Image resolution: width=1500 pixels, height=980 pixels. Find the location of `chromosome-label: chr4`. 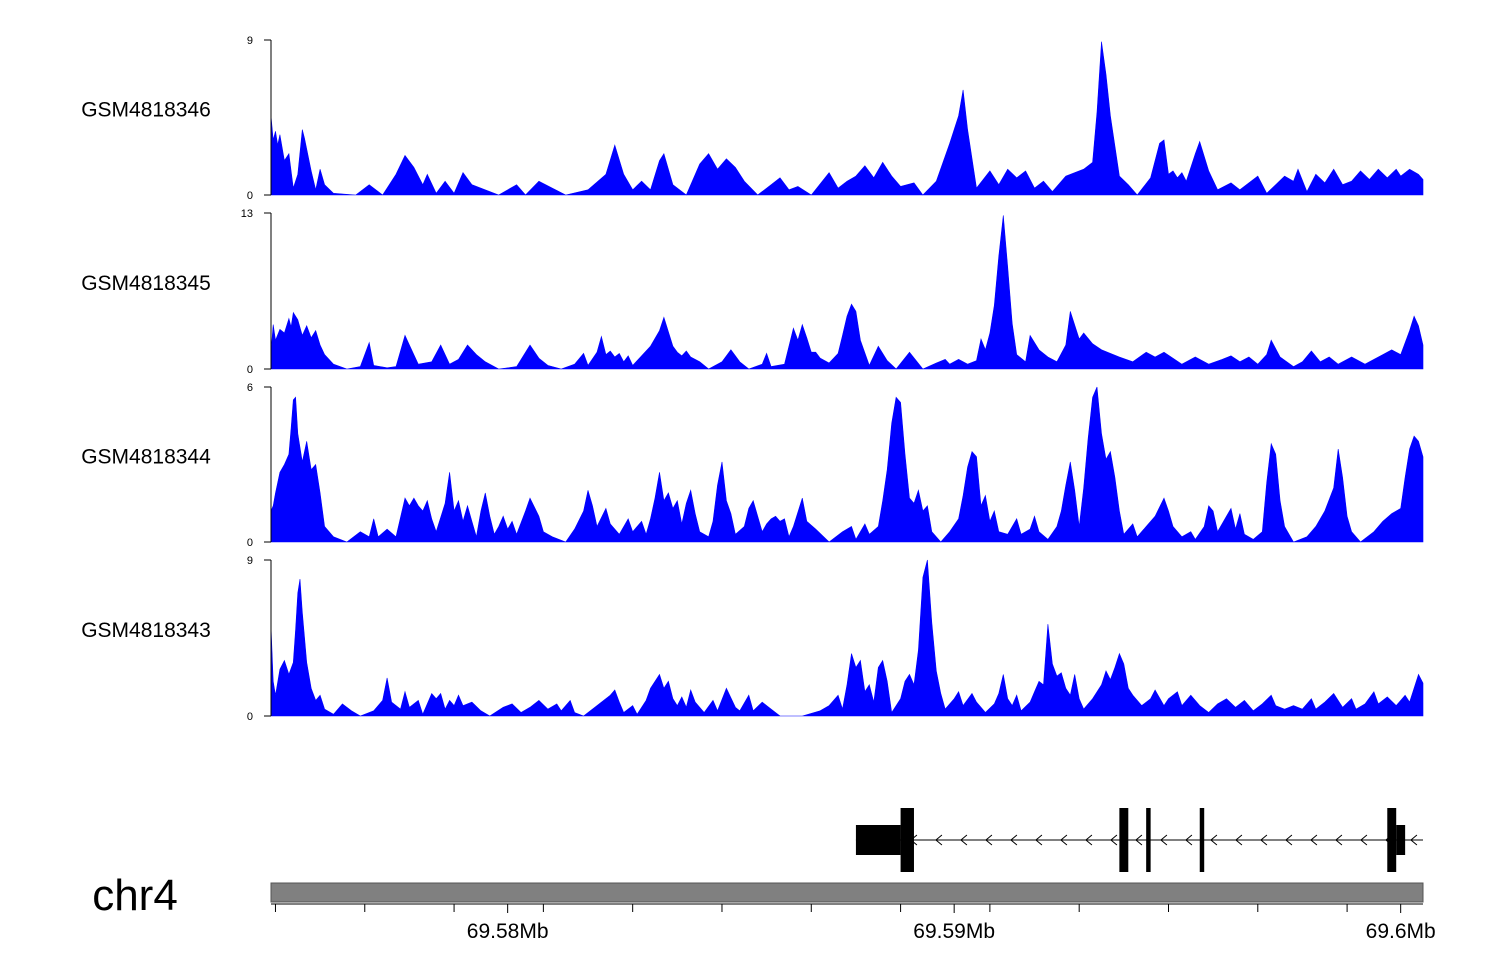

chromosome-label: chr4 is located at coordinates (135, 895).